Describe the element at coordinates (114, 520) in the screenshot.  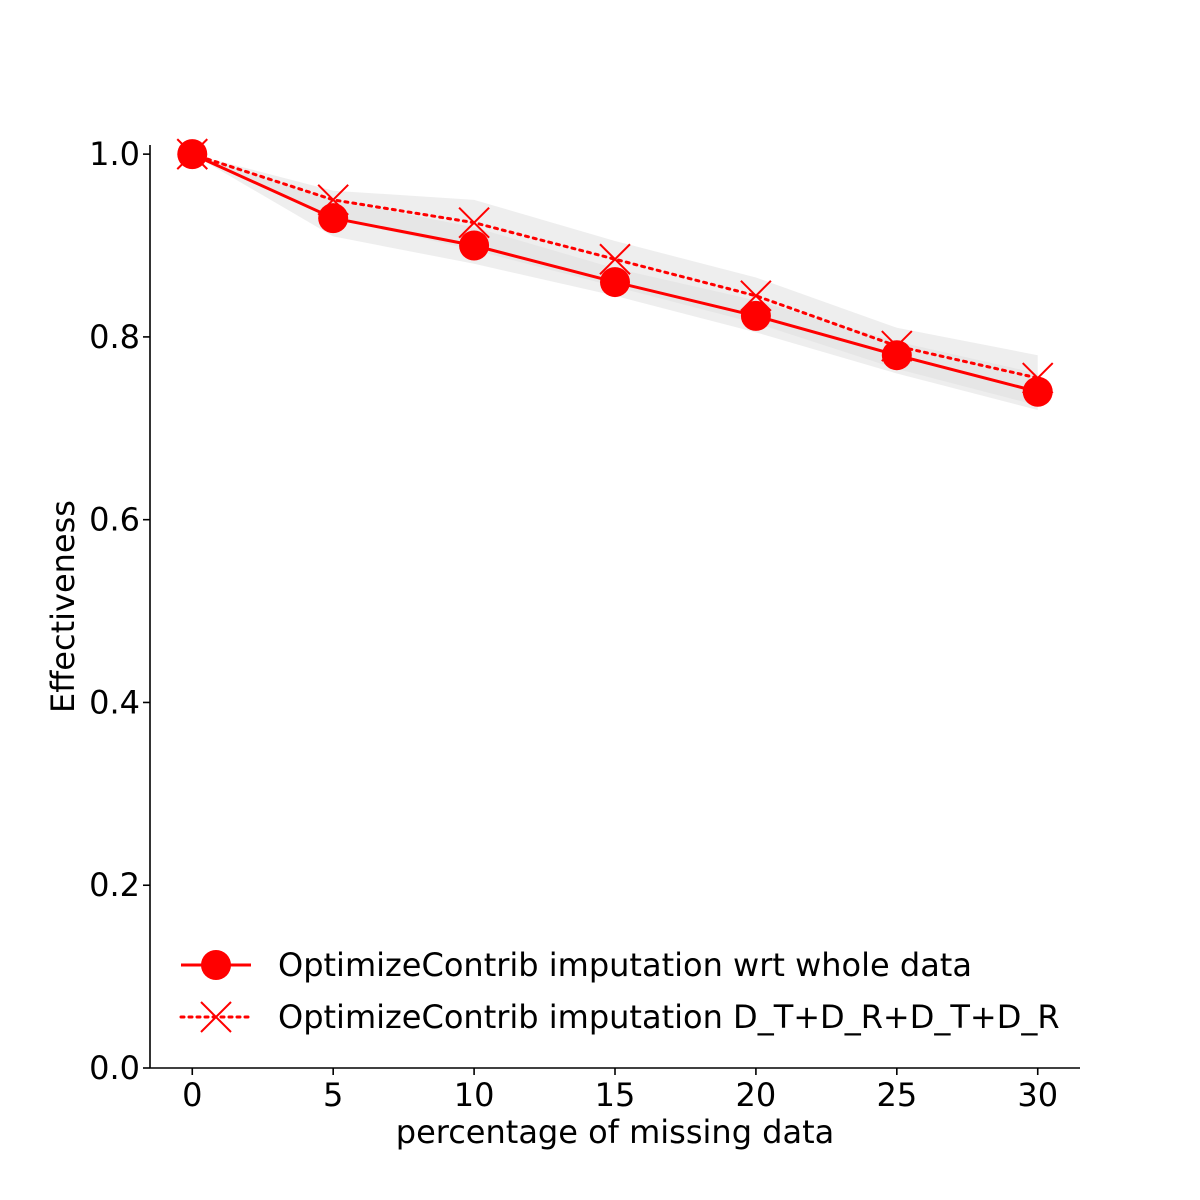
I see `y-tick-label: 0.6` at that location.